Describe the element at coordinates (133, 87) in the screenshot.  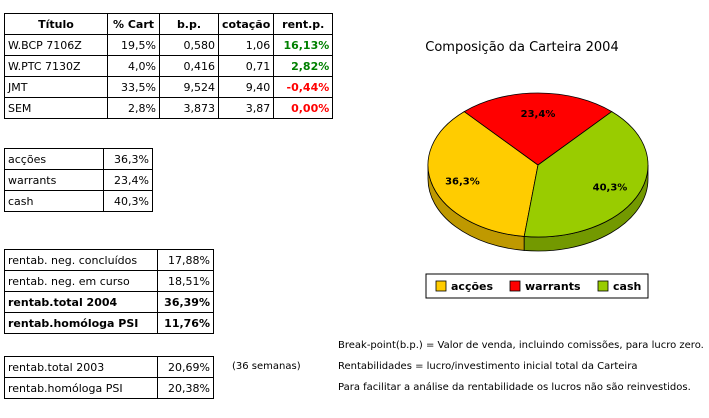
I see `cell-cart: 33,5%` at that location.